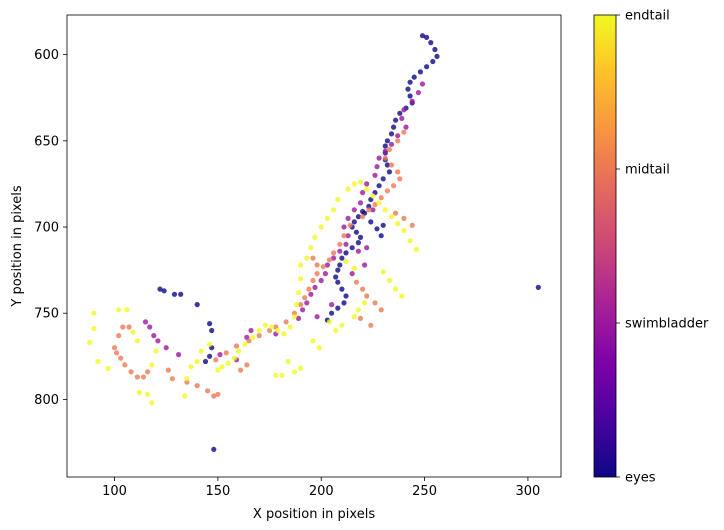 The height and width of the screenshot is (530, 724). Describe the element at coordinates (647, 16) in the screenshot. I see `colorbar-tick-label: endtail` at that location.